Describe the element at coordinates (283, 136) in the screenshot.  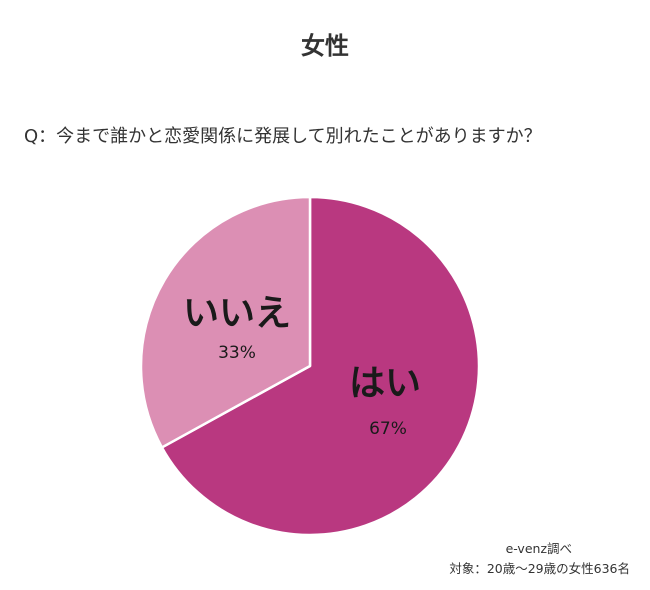
I see `survey-question: Q：今まで誰かと恋愛関係に発展して別れたことがありますか？` at that location.